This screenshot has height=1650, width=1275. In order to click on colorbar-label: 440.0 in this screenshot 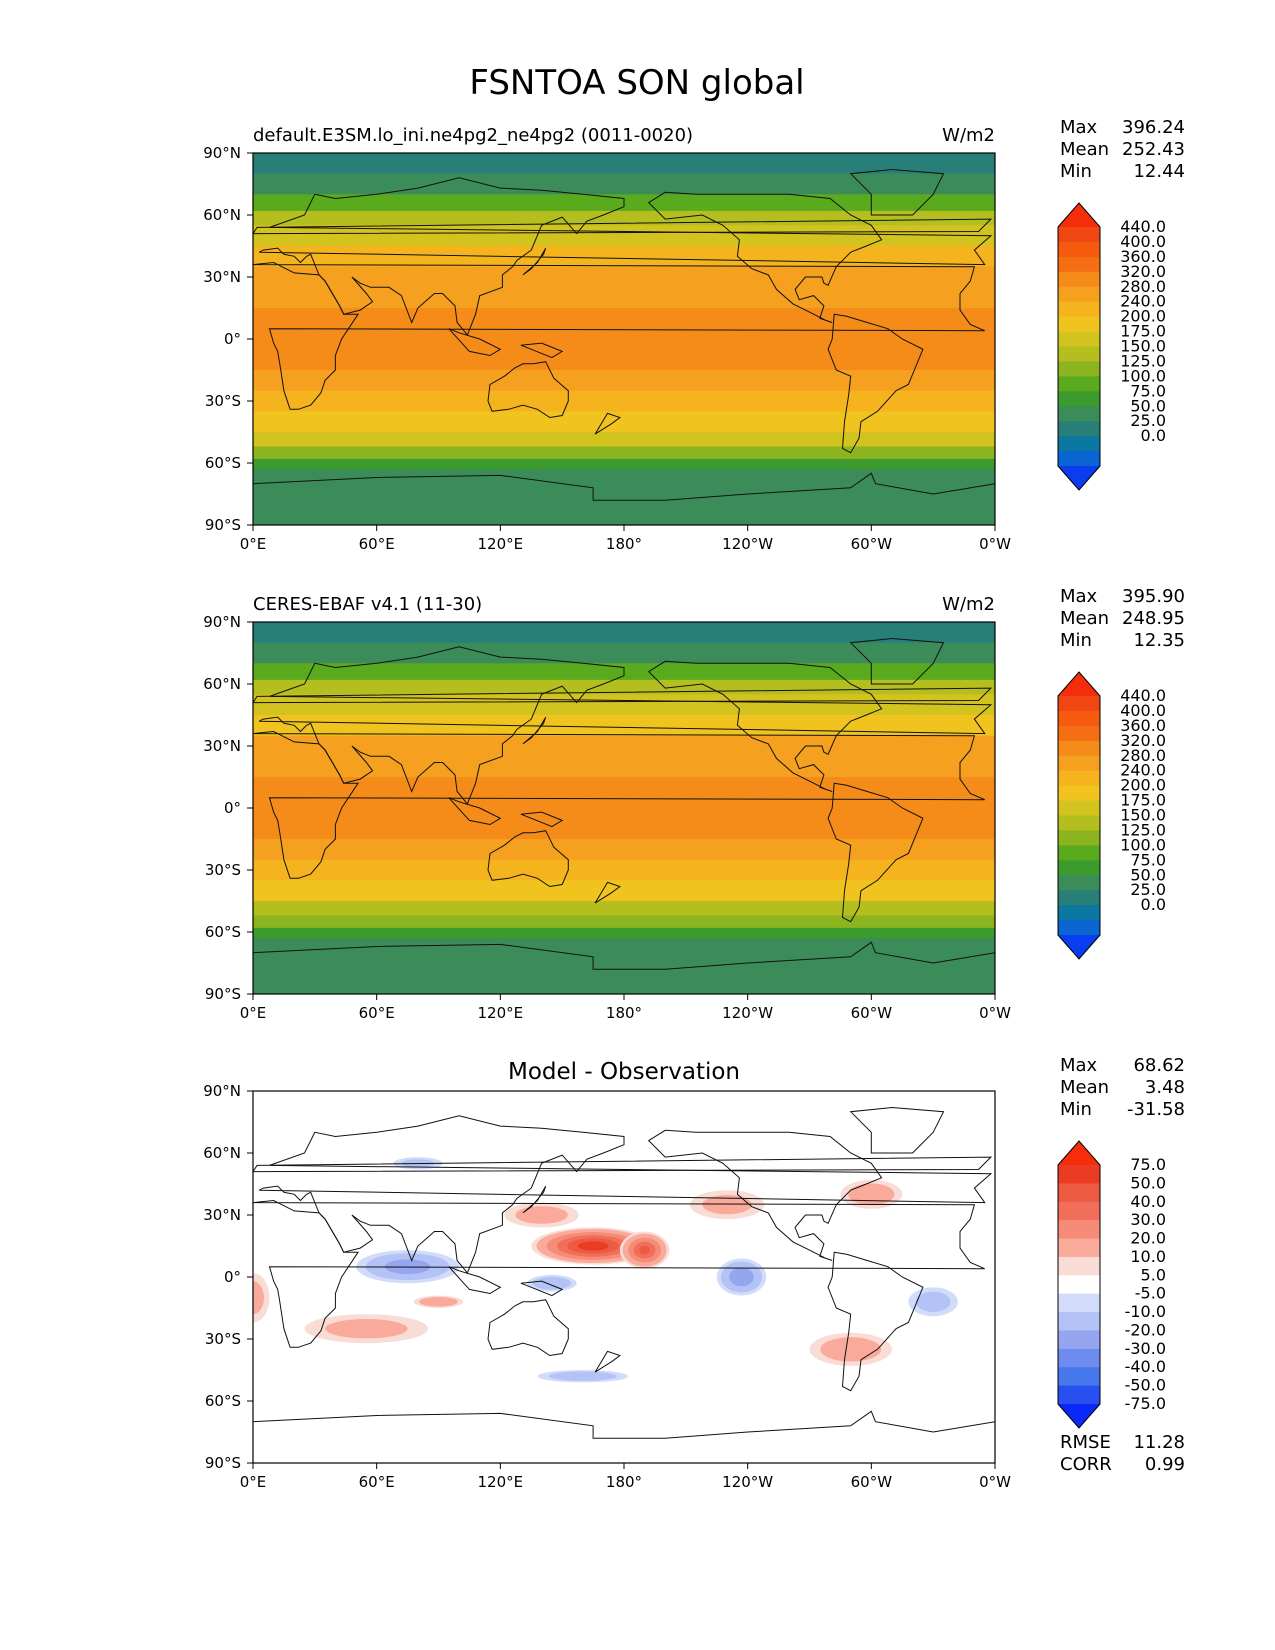, I will do `click(1143, 695)`.